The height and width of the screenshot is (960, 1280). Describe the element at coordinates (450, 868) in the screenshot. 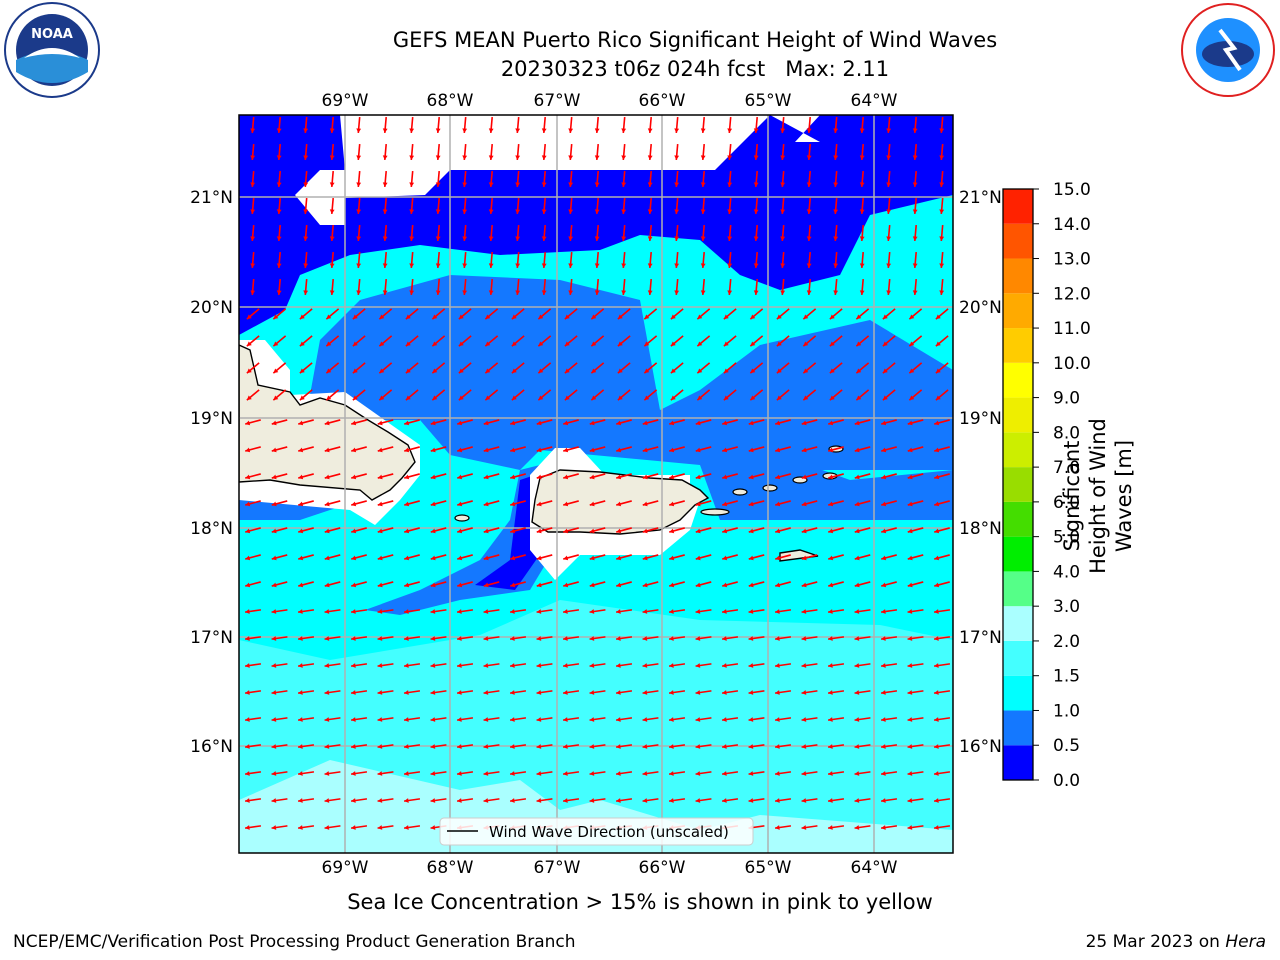

I see `lon-label-bottom: 68°W` at that location.